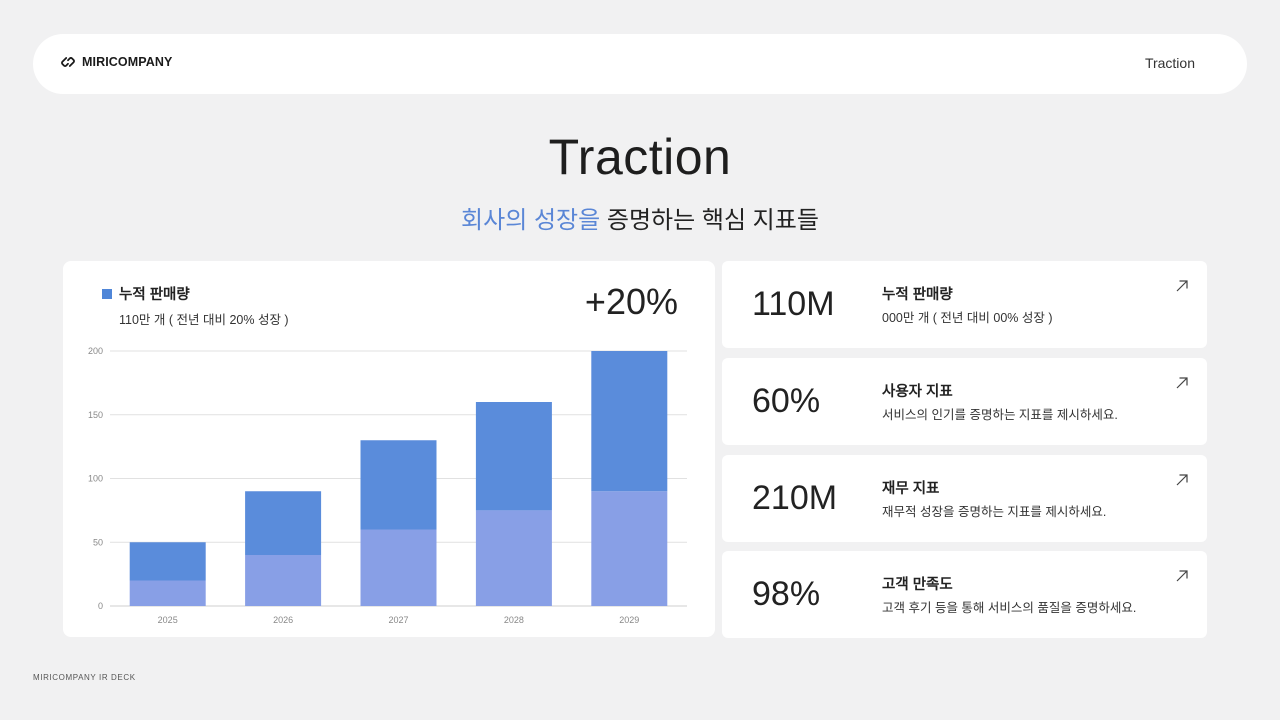  I want to click on metric-description: 000만 개 ( 전년 대비 00% 성장 ), so click(967, 318).